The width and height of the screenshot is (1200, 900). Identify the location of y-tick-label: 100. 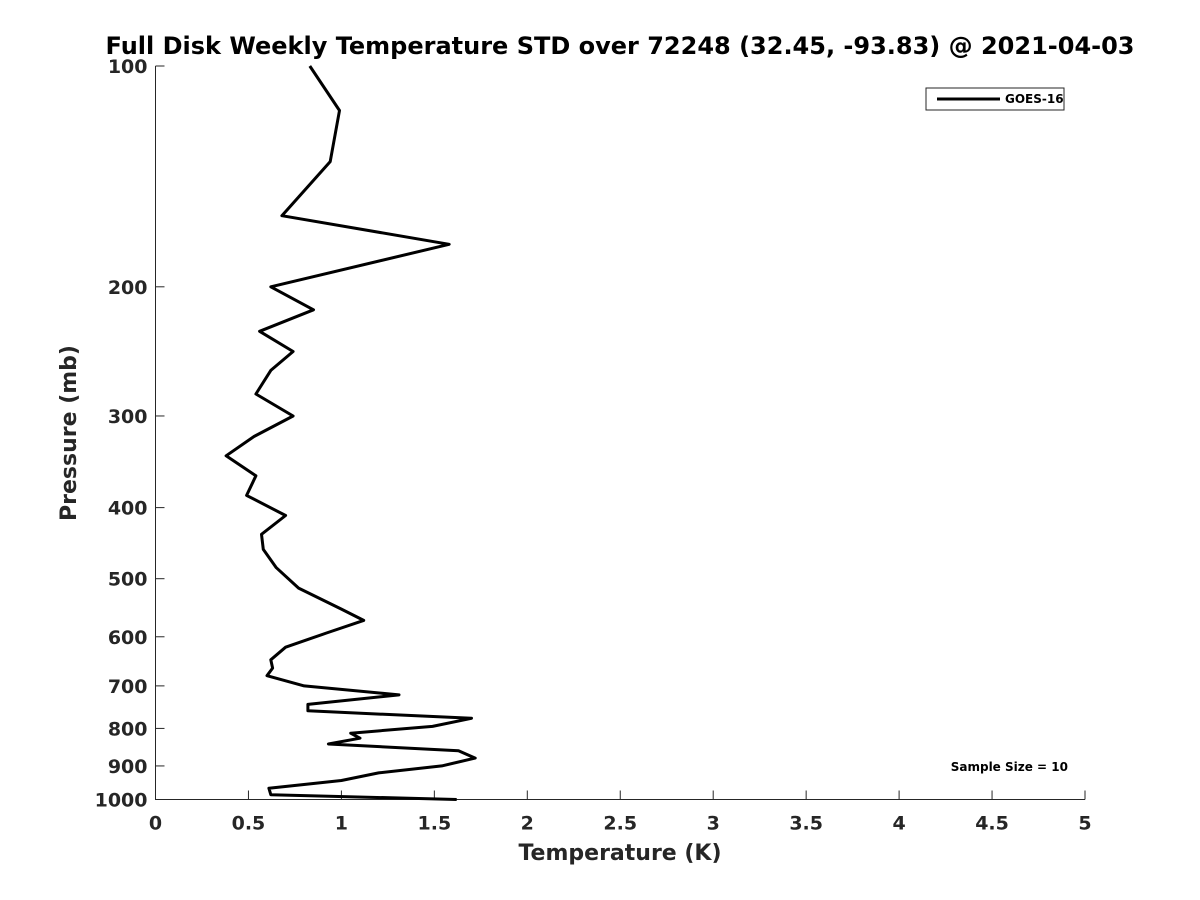
(128, 67).